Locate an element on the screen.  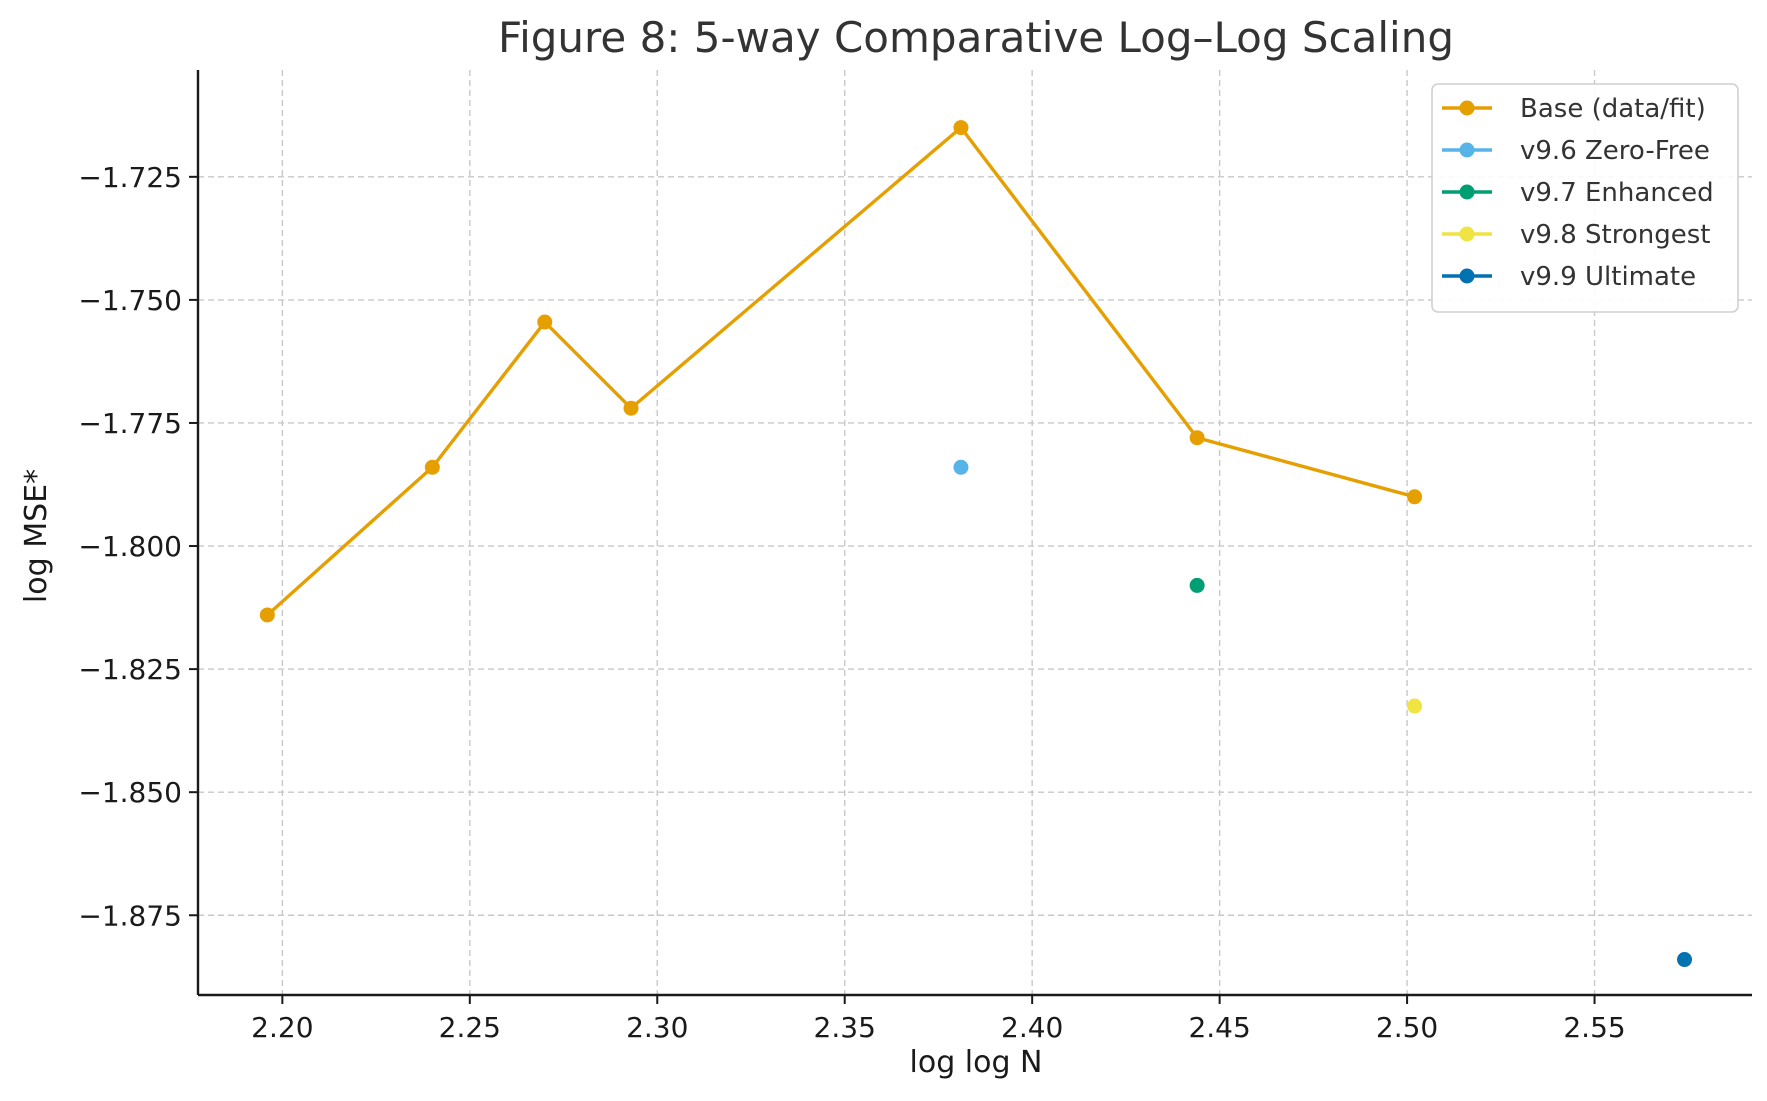
y-tick-label: −1.750 is located at coordinates (130, 300).